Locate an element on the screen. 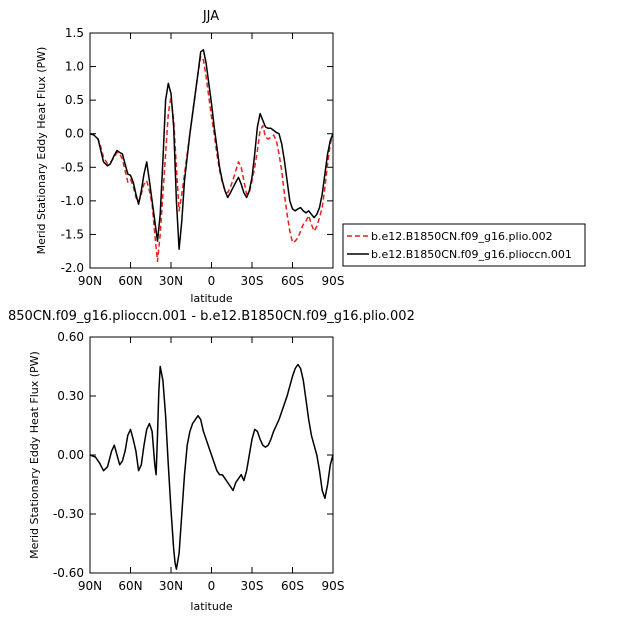 The height and width of the screenshot is (618, 619). legend-box is located at coordinates (464, 245).